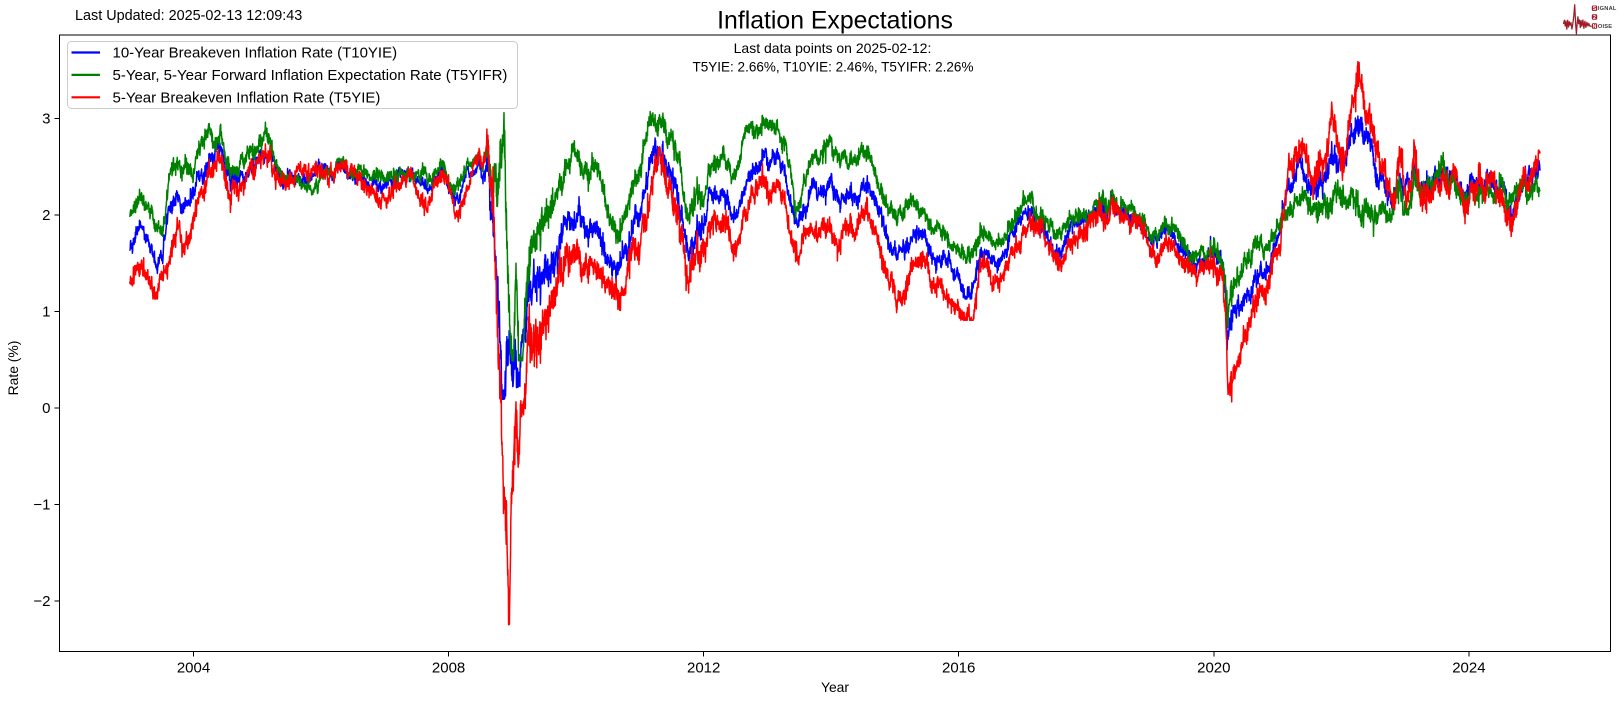 The height and width of the screenshot is (704, 1619). I want to click on svg-text: OISE, so click(1605, 27).